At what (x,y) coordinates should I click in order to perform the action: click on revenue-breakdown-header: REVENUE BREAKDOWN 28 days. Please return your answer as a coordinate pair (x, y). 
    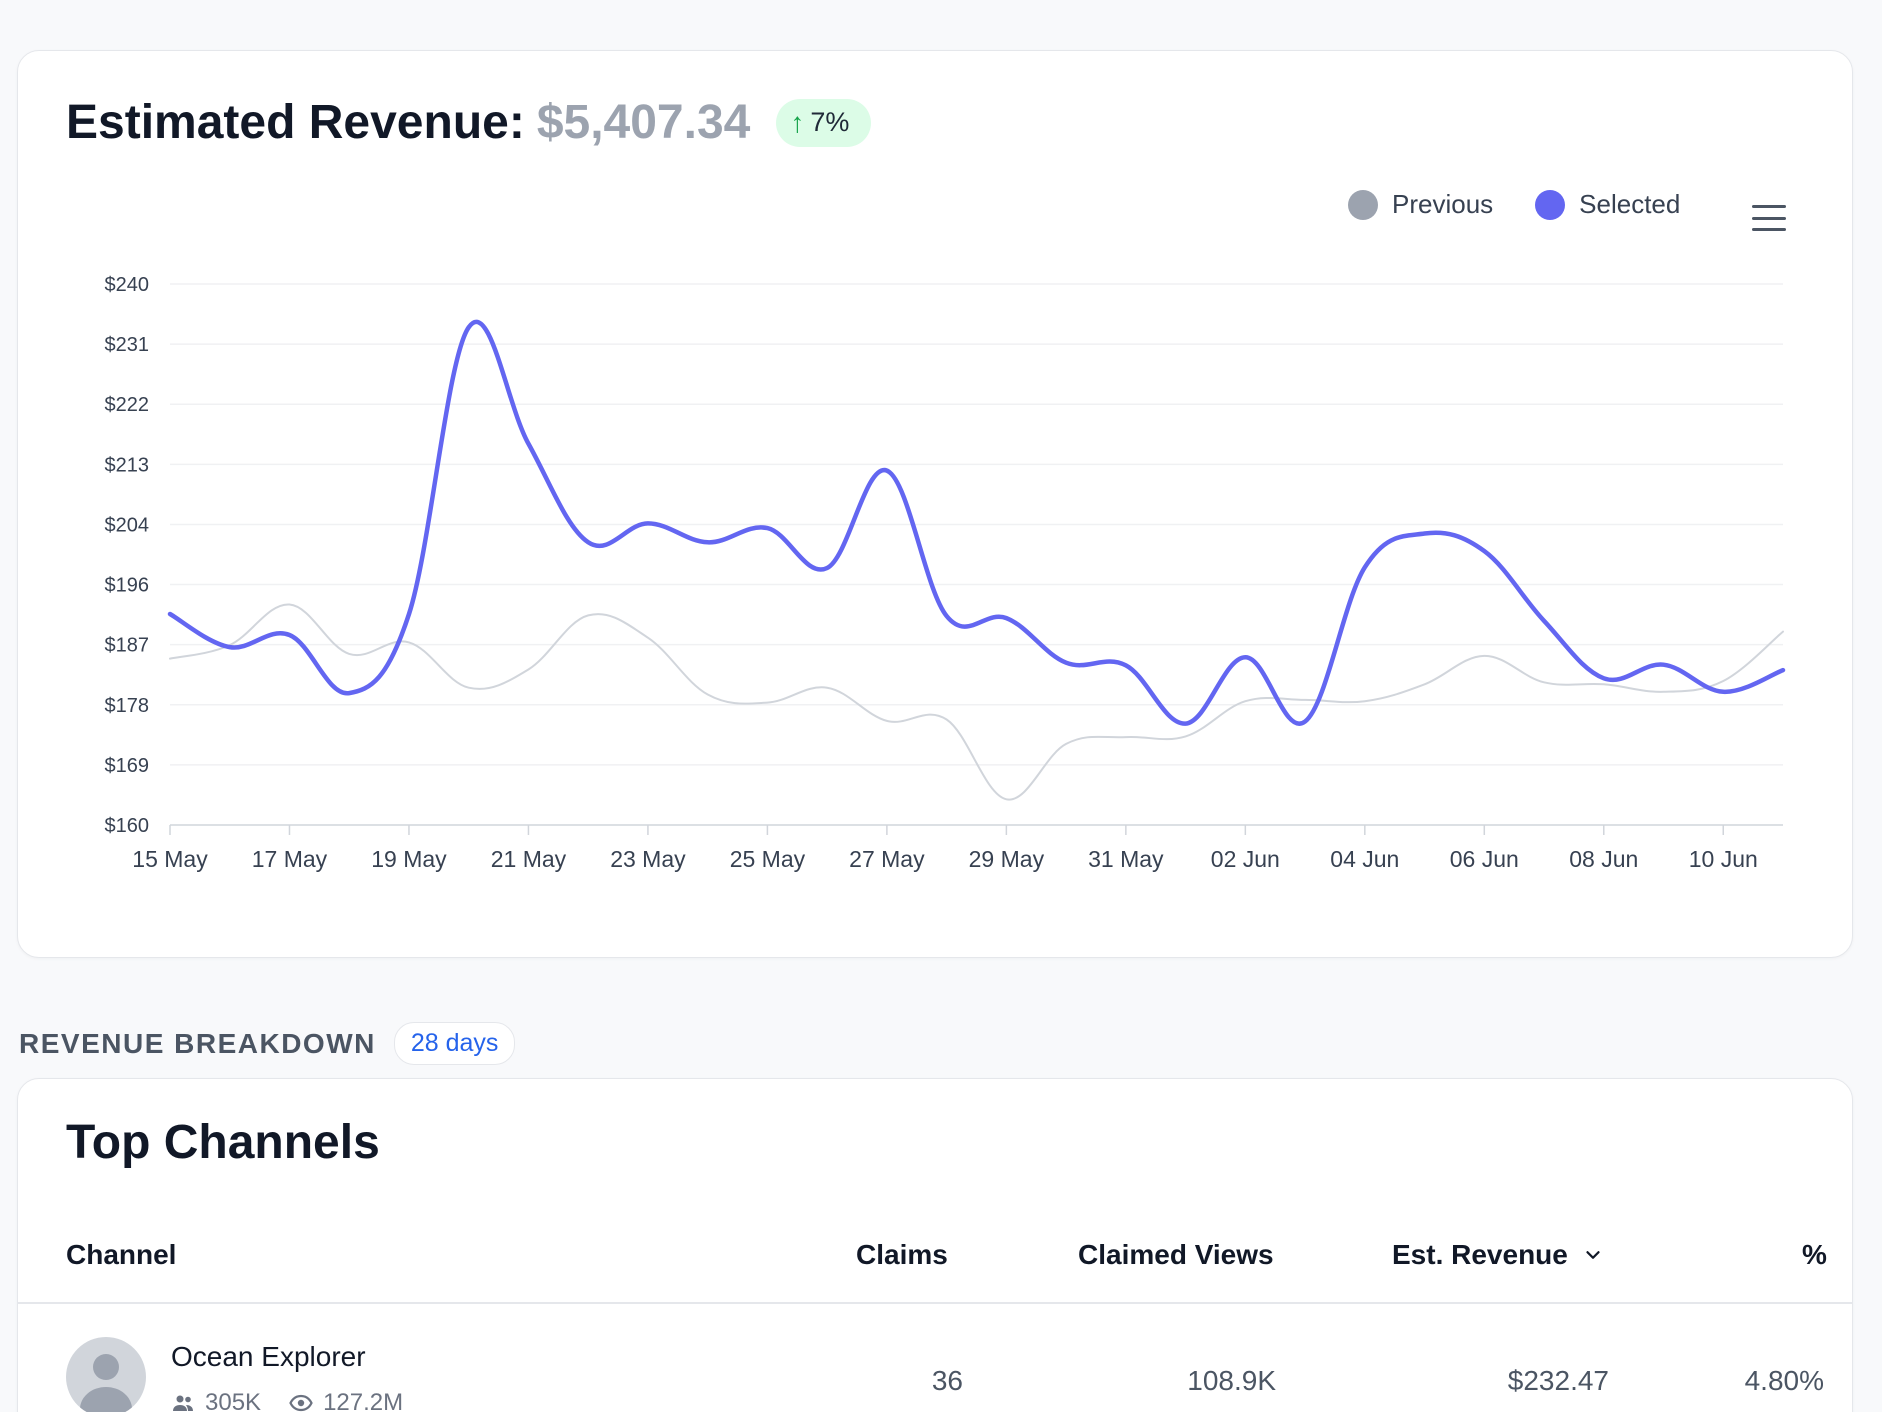
    Looking at the image, I should click on (267, 1043).